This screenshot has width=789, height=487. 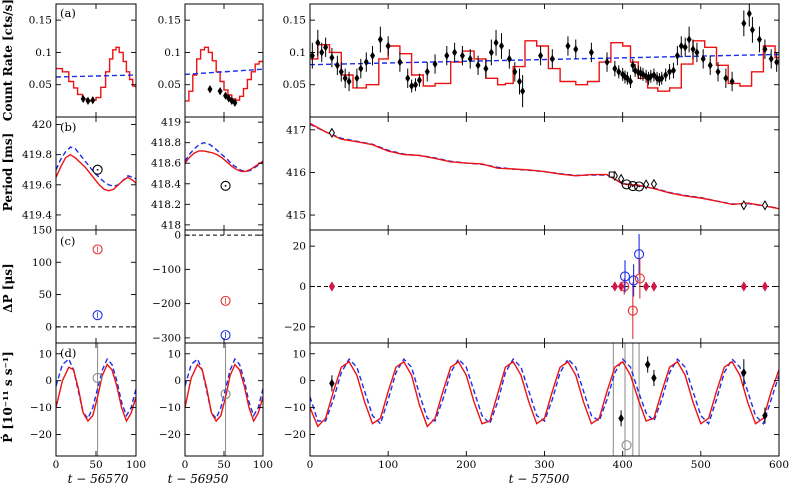 I want to click on panel-r4-c2-plot-area, so click(x=224, y=399).